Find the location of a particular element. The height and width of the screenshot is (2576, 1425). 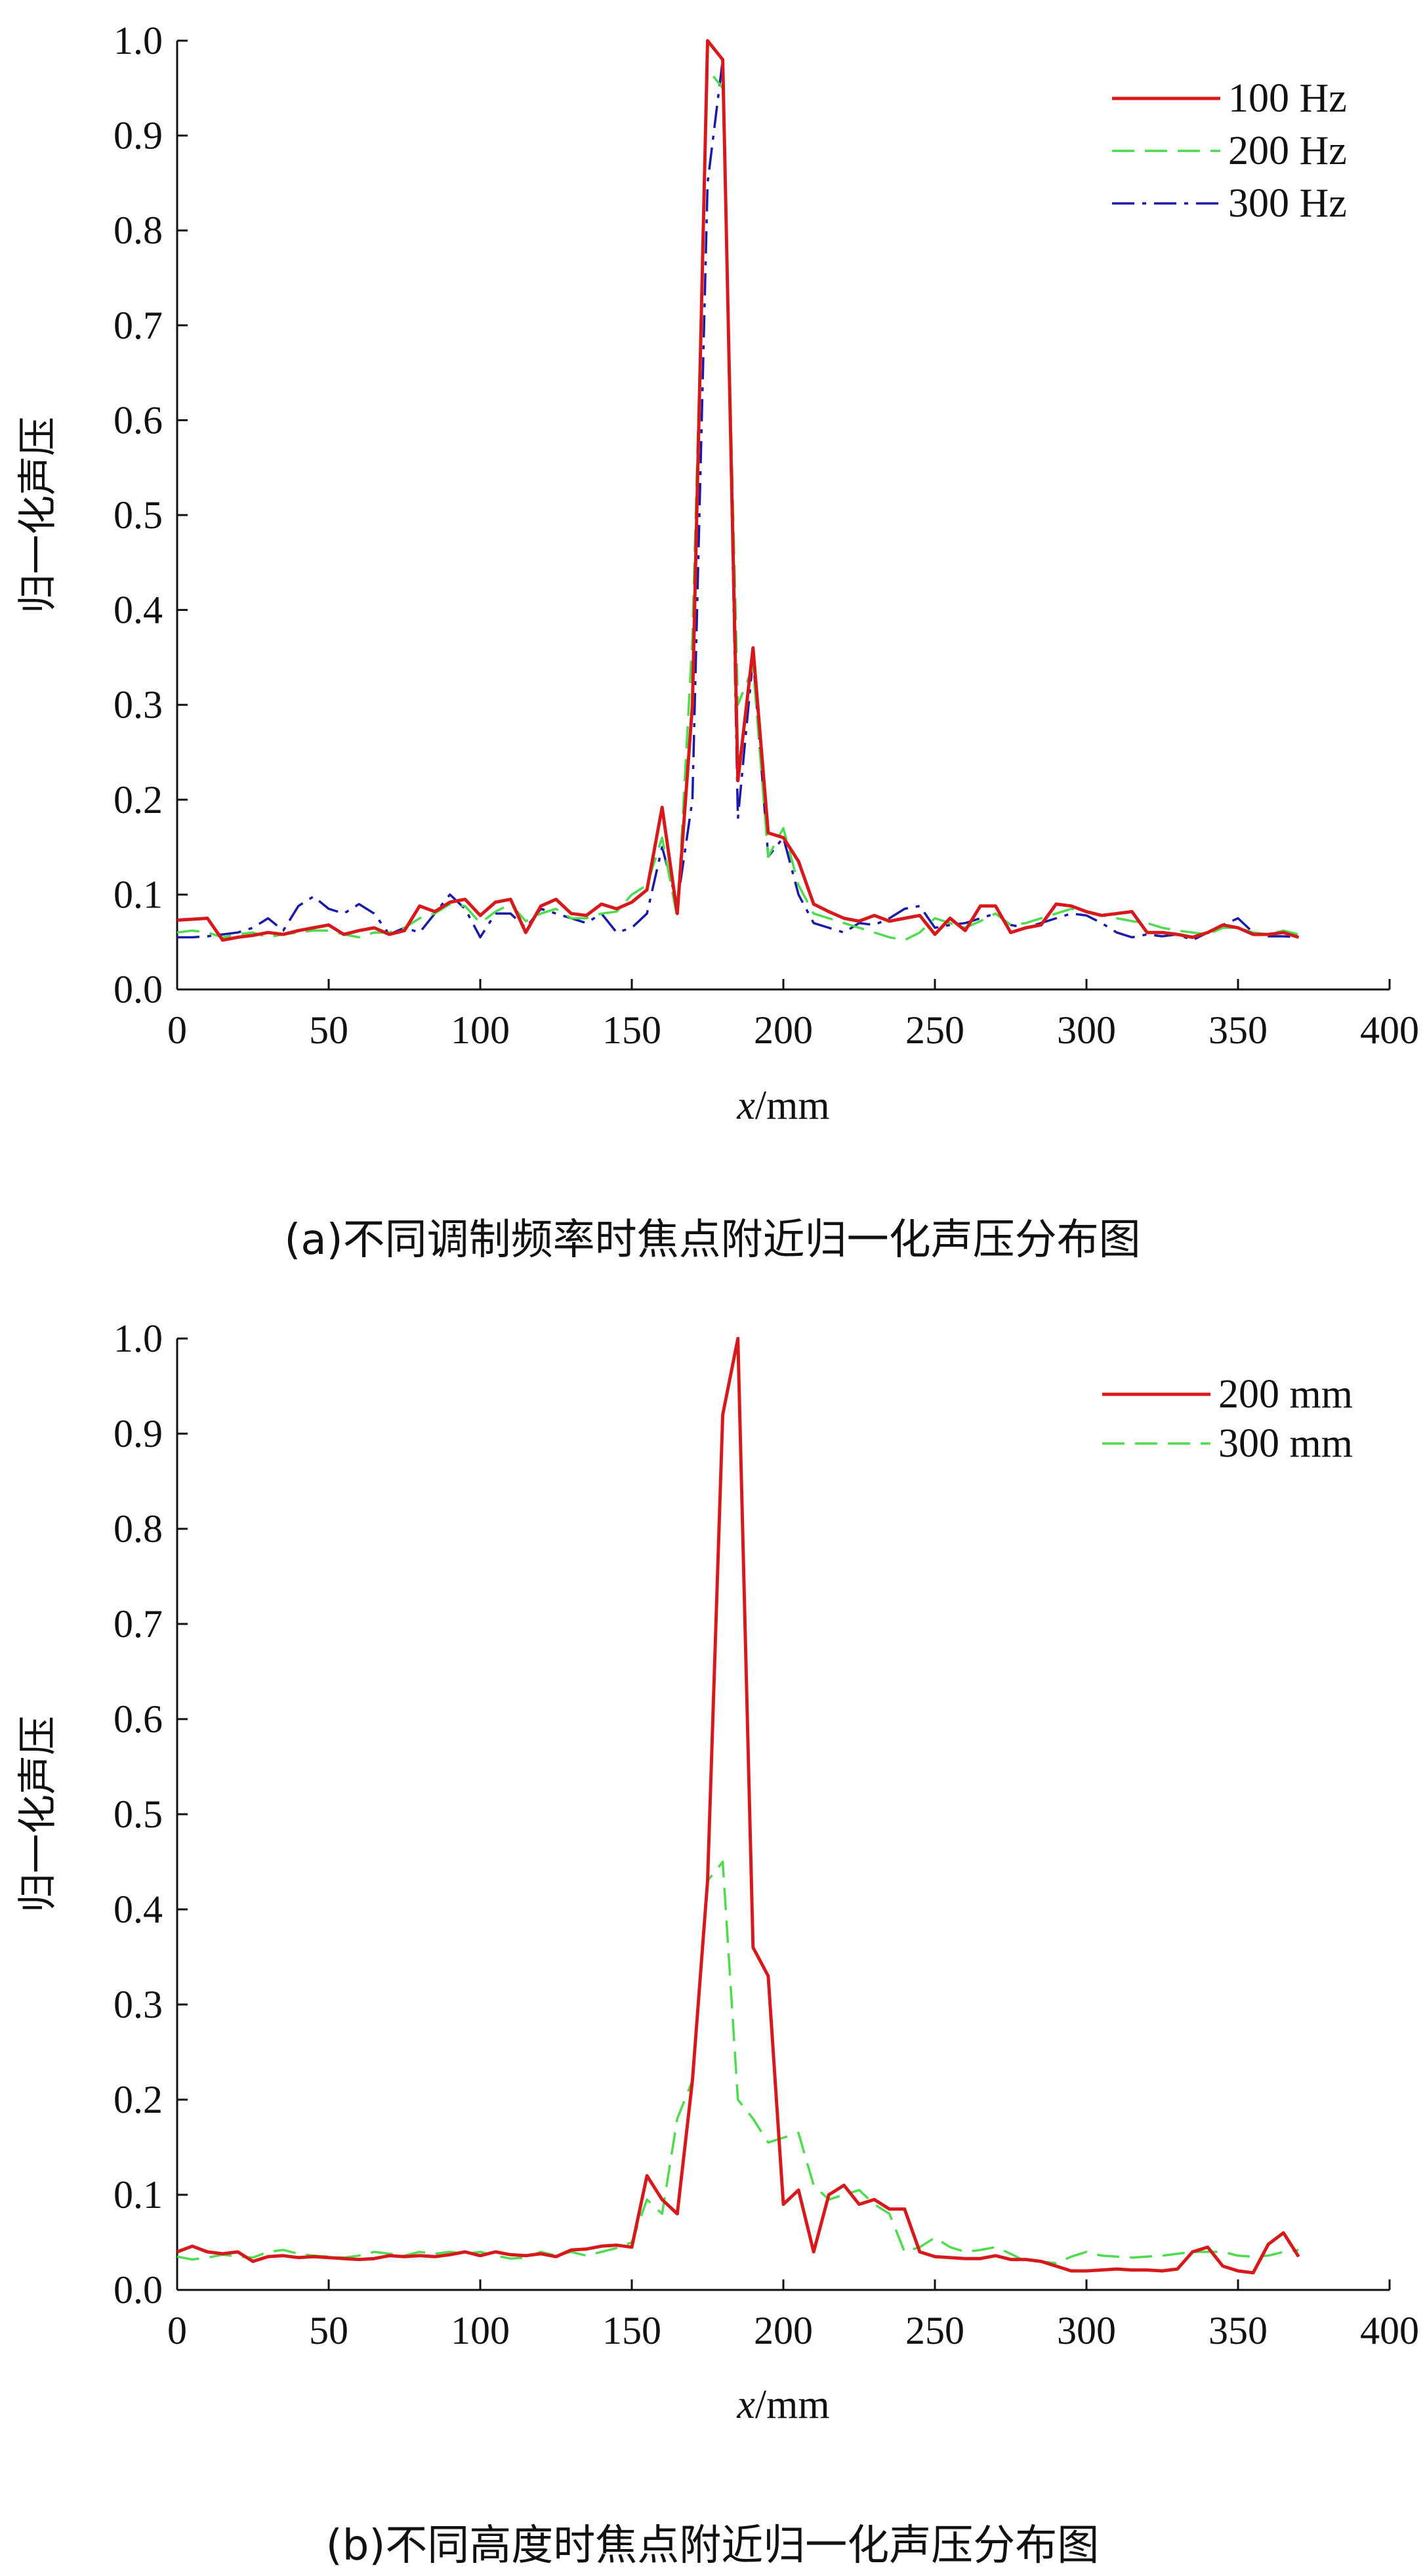

legend-label: 200 Hz is located at coordinates (1287, 151).